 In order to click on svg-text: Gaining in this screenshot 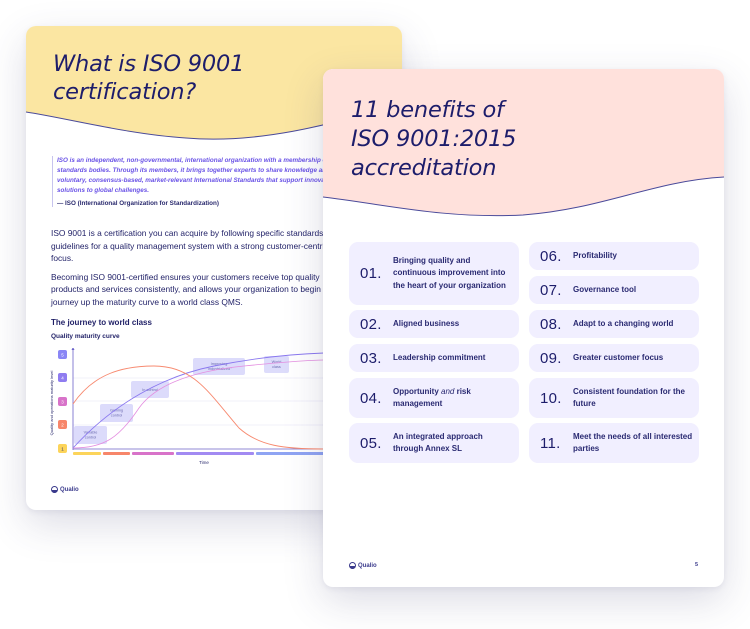, I will do `click(116, 411)`.